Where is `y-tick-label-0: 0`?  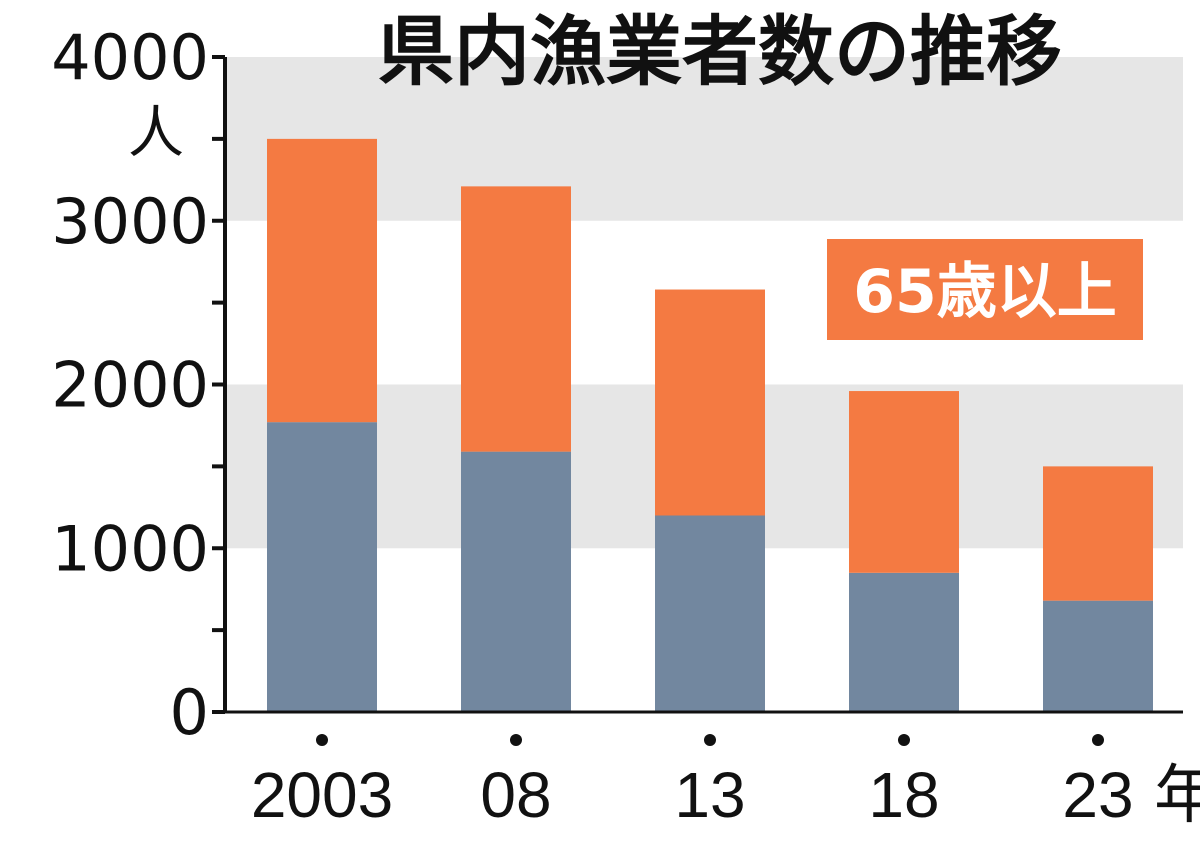 y-tick-label-0: 0 is located at coordinates (189, 712).